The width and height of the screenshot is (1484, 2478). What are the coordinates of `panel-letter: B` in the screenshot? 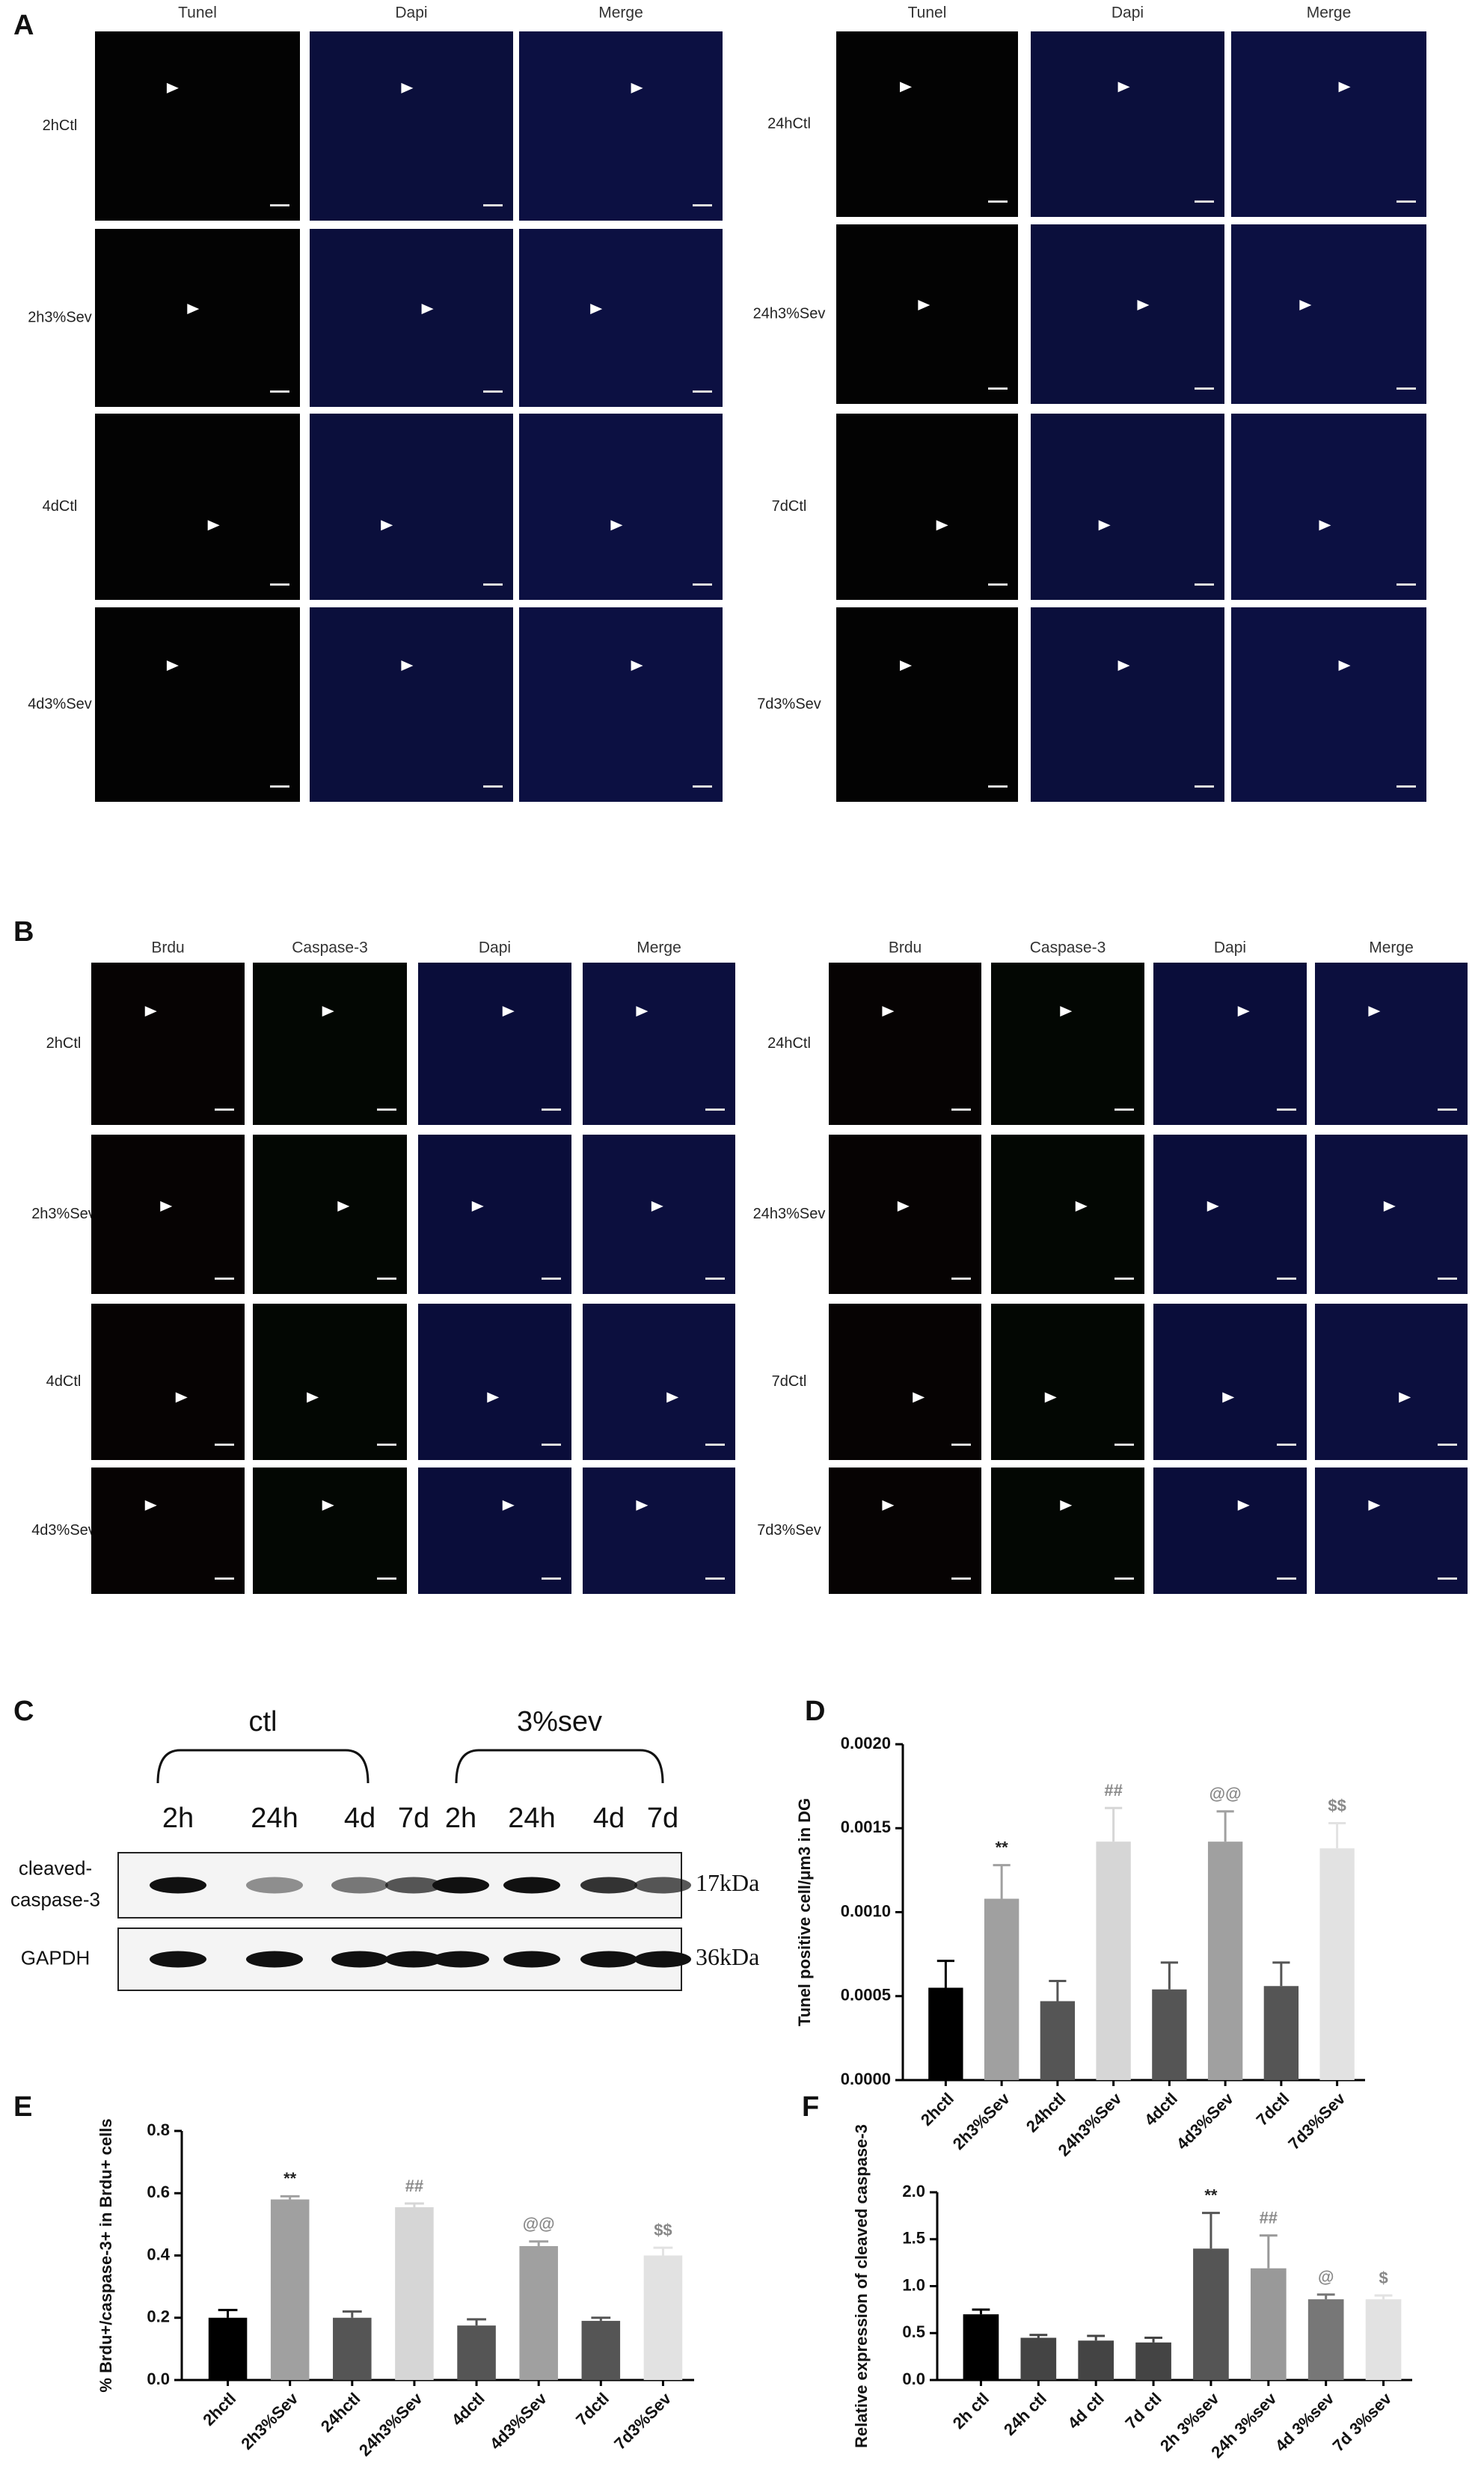 It's located at (23, 932).